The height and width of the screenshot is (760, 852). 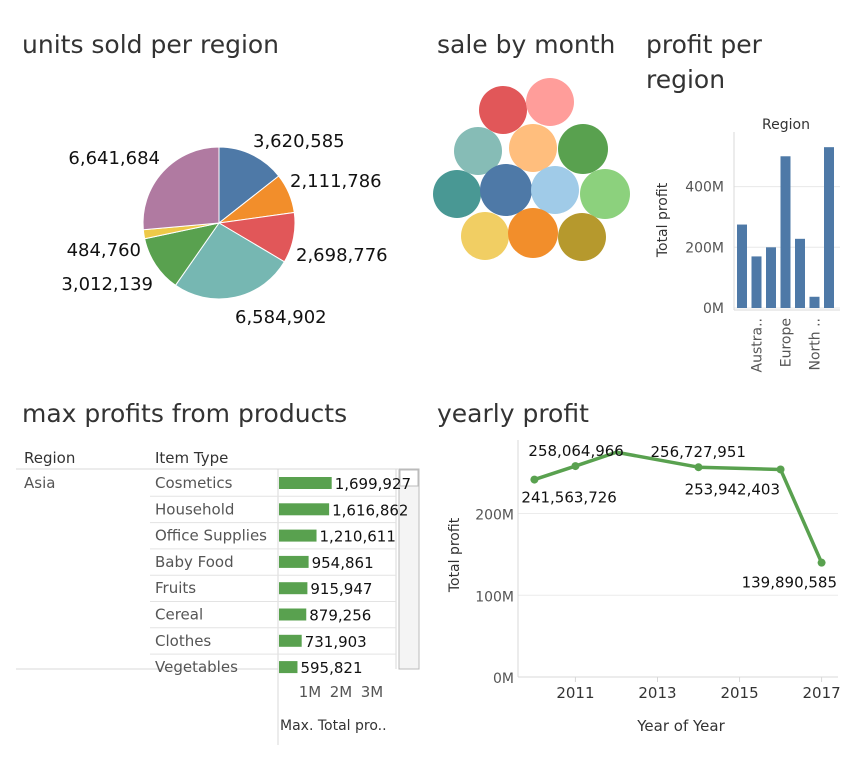 What do you see at coordinates (372, 692) in the screenshot?
I see `max-profit-x-tick-label: 3M` at bounding box center [372, 692].